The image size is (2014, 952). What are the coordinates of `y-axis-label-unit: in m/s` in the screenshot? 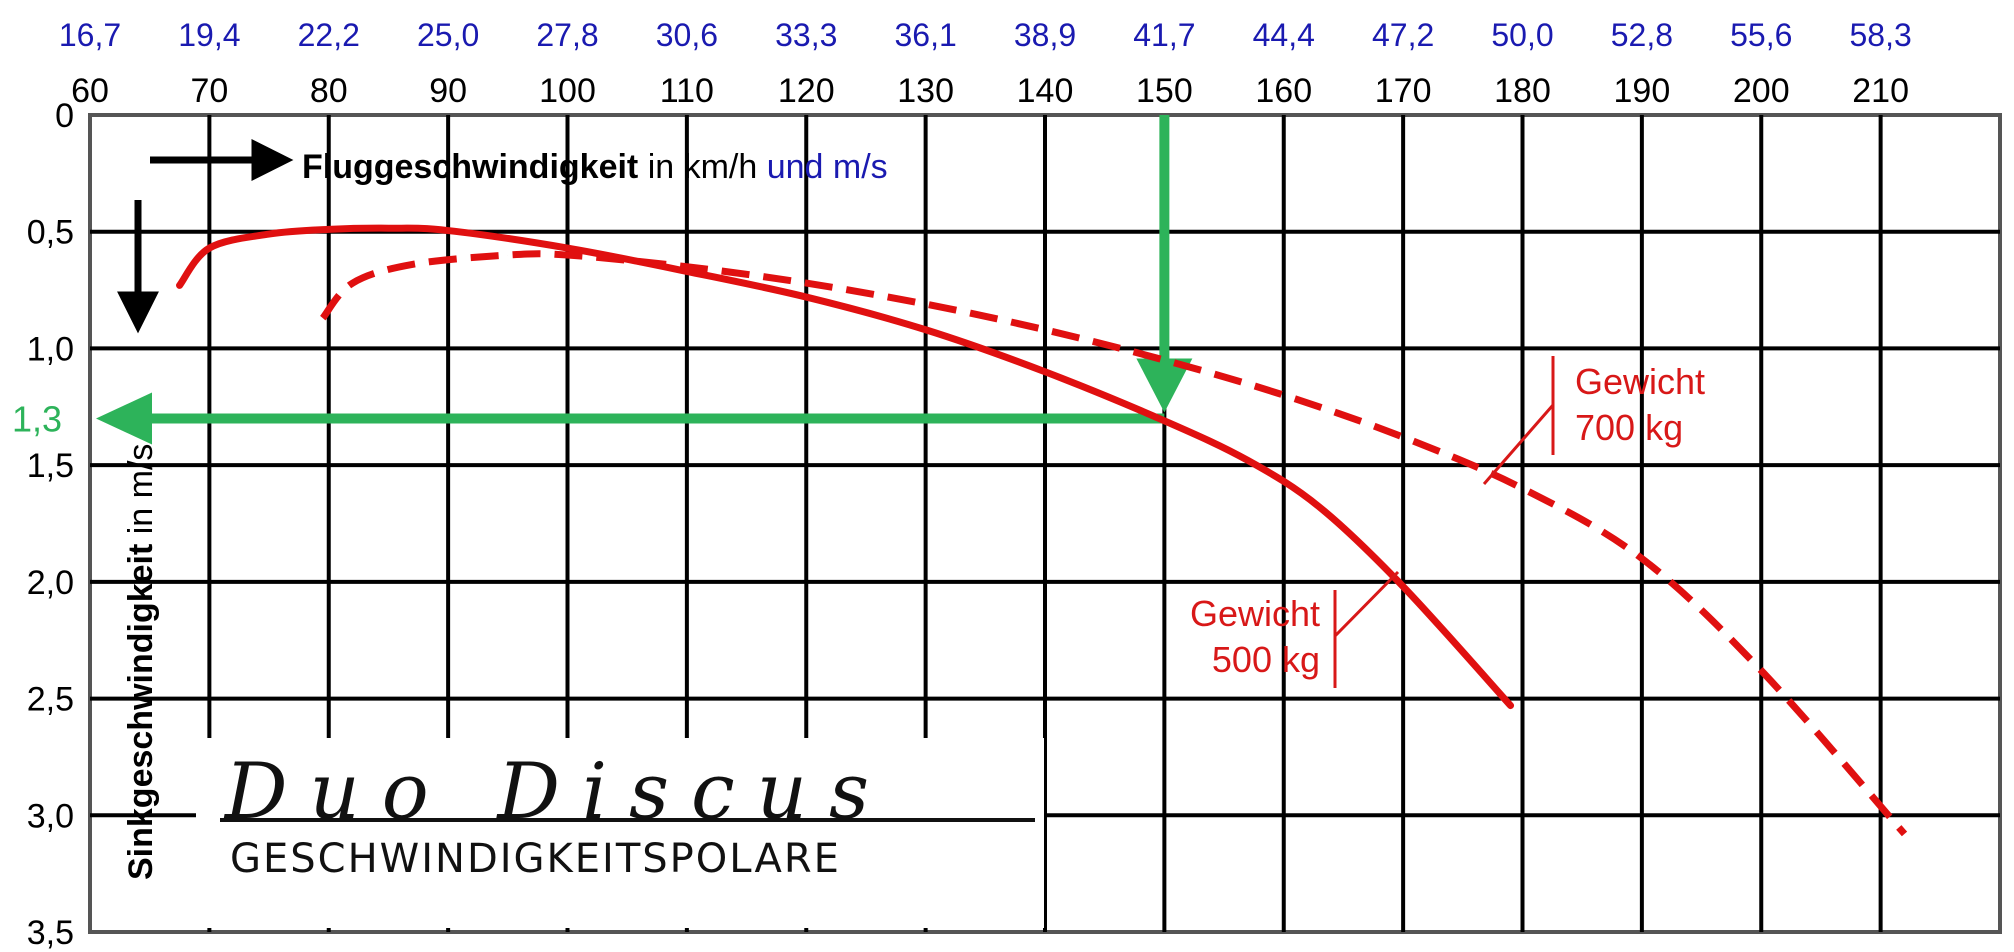 It's located at (141, 494).